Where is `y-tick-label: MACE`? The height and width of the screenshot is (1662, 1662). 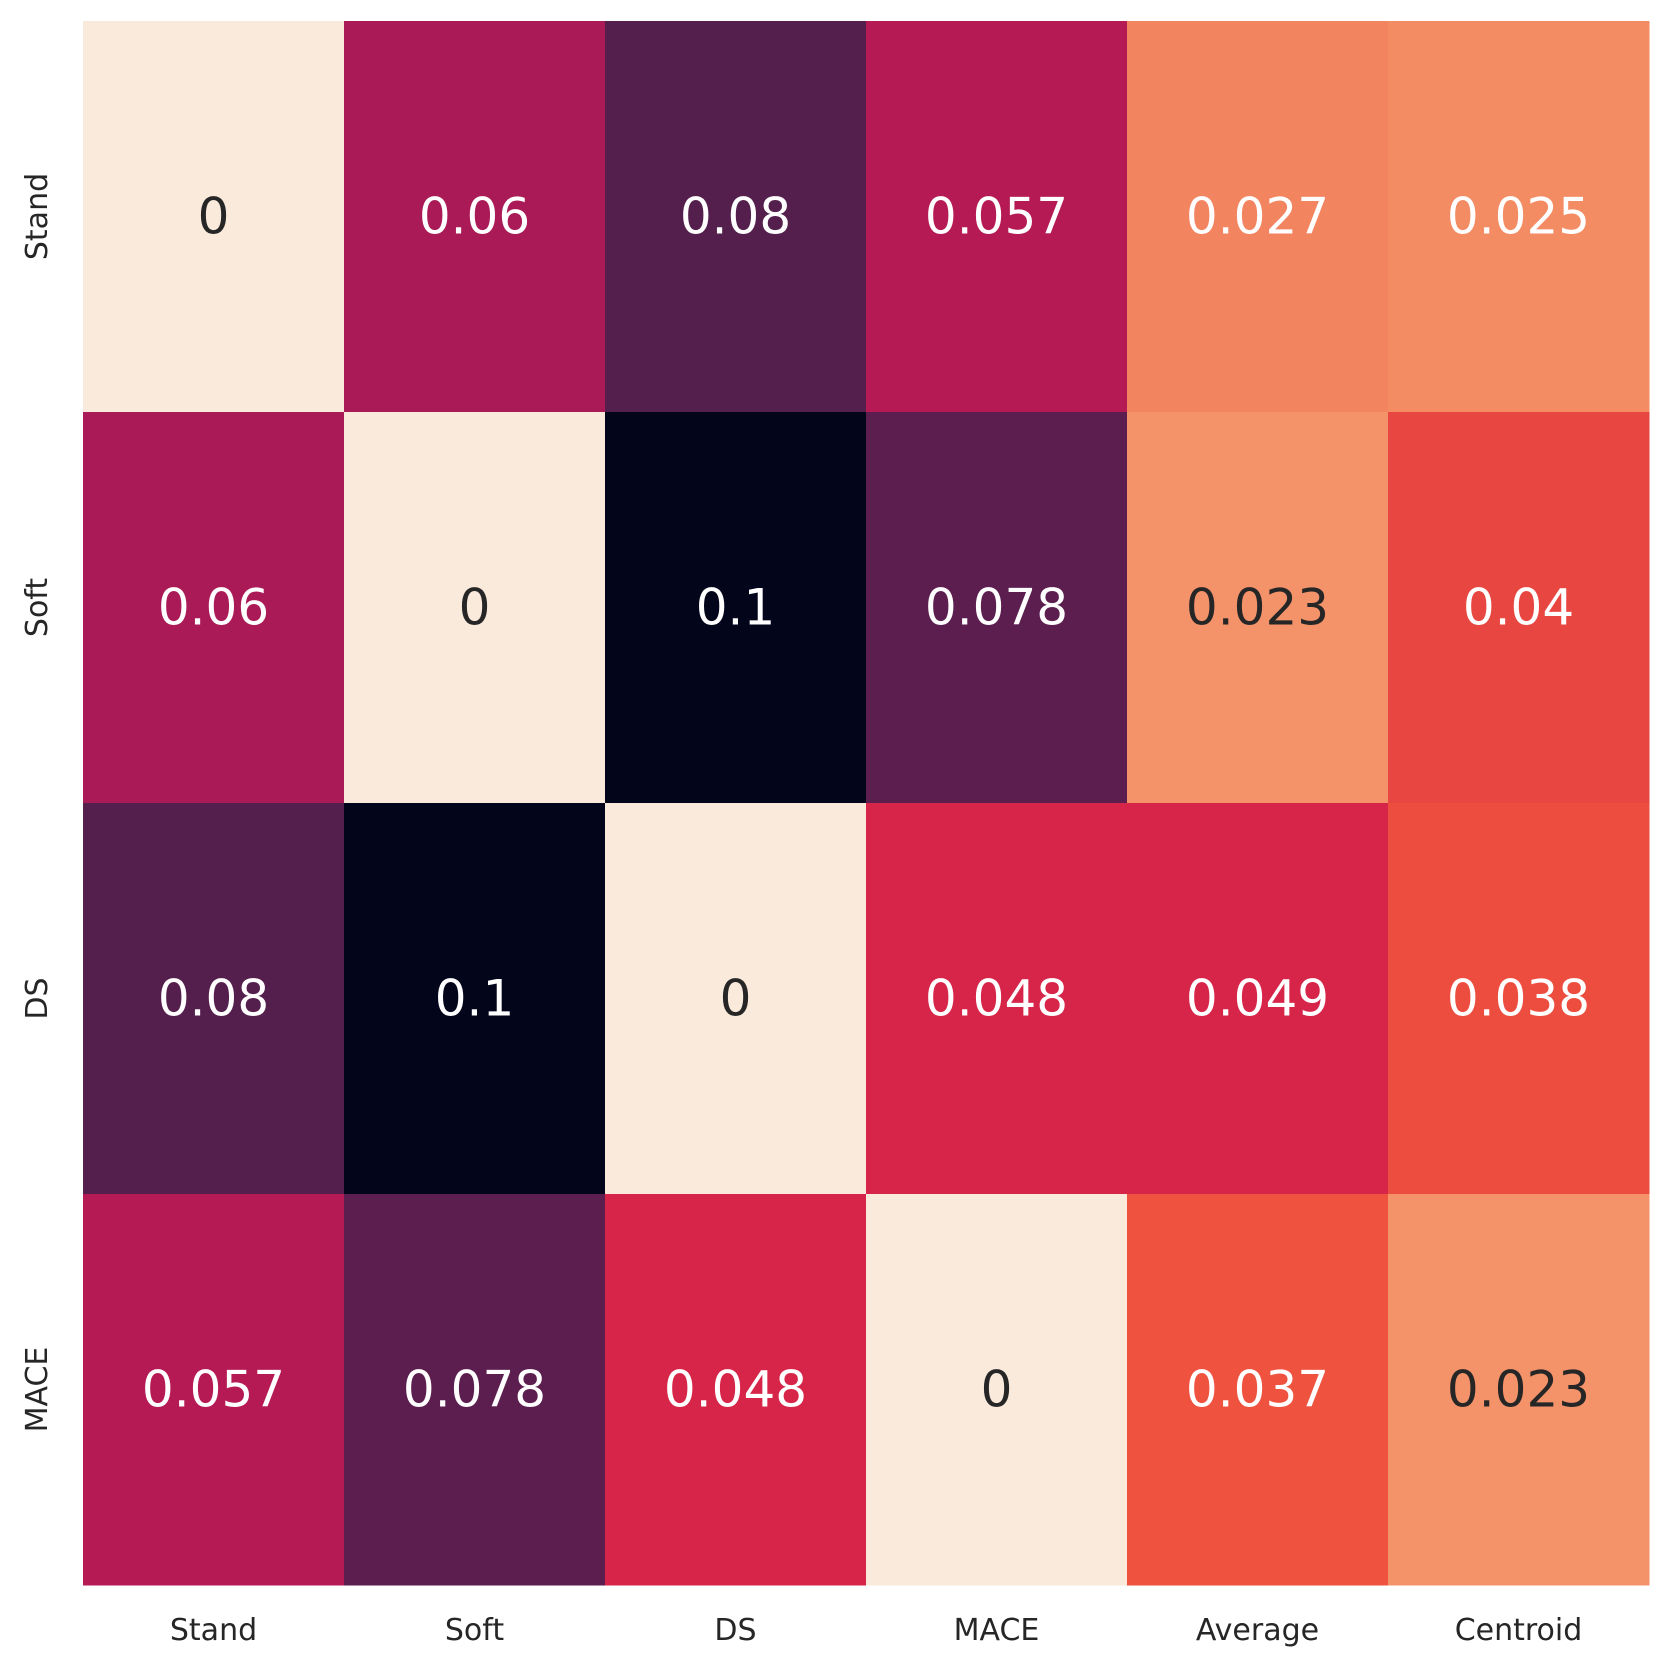
y-tick-label: MACE is located at coordinates (37, 1390).